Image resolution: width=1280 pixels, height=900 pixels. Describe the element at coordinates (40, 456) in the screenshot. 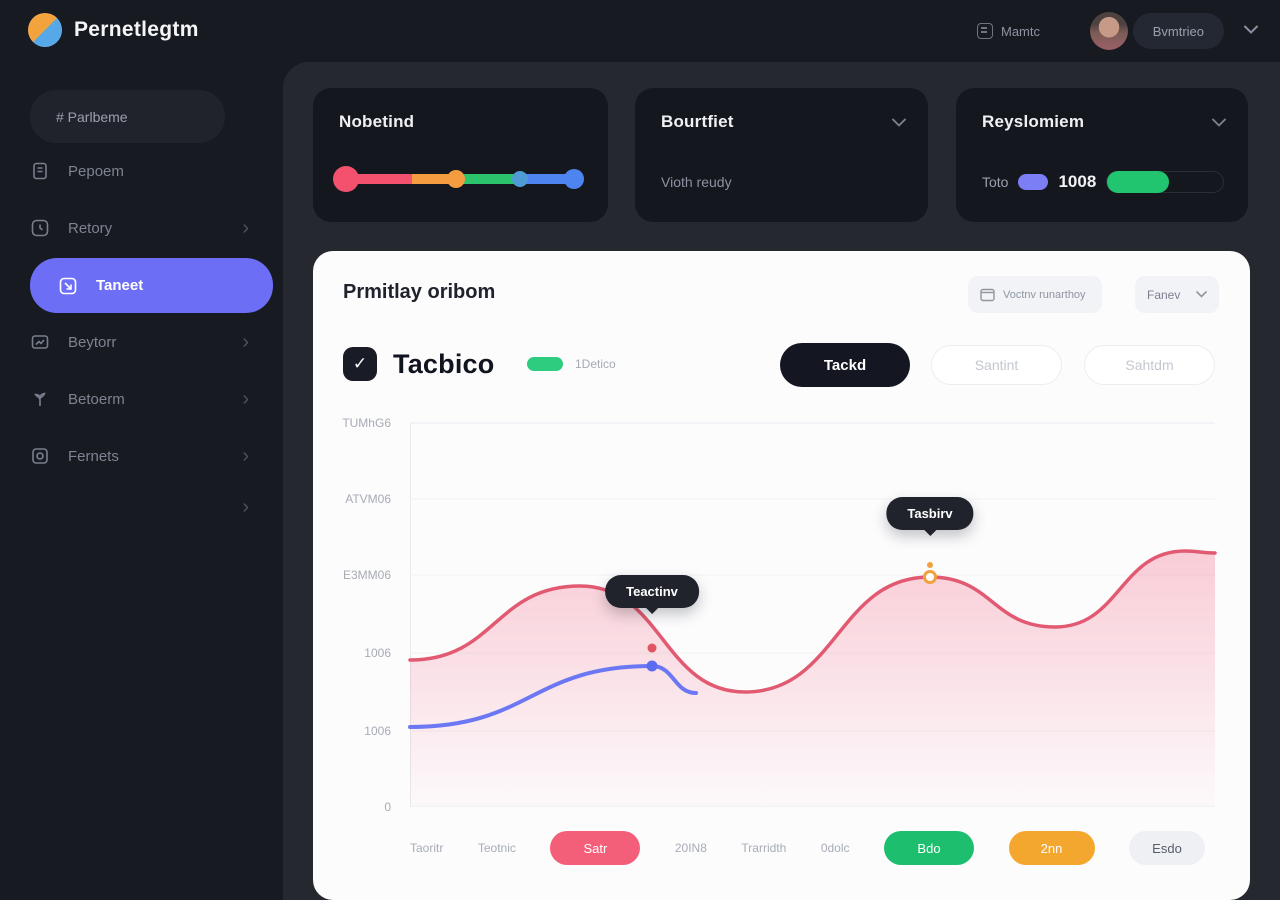

I see `folder-icon` at that location.